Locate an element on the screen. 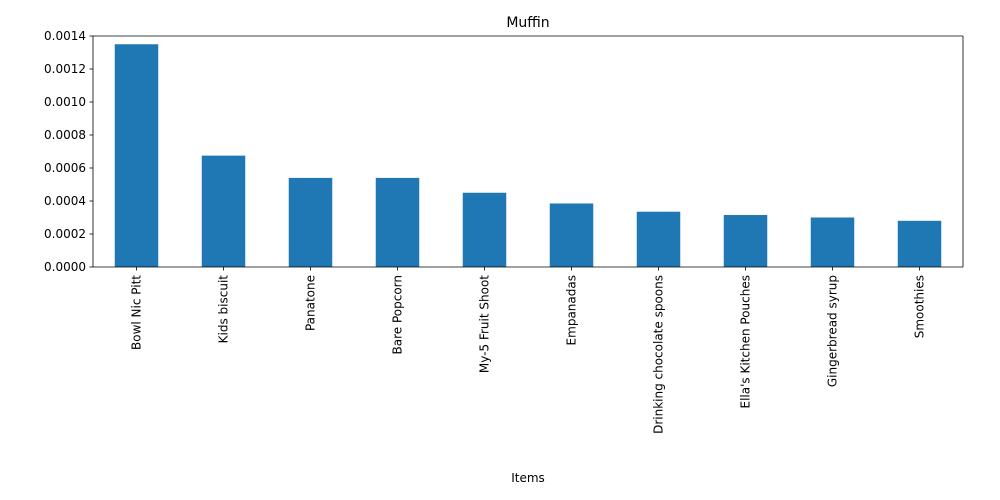 The width and height of the screenshot is (1000, 500). x-tick-label: My-5 Fruit Shoot is located at coordinates (485, 324).